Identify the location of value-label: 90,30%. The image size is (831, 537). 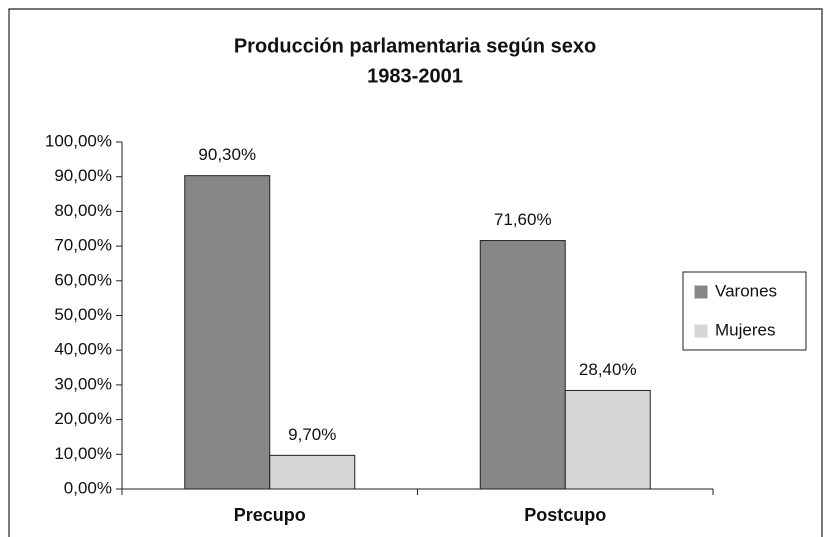
(227, 154).